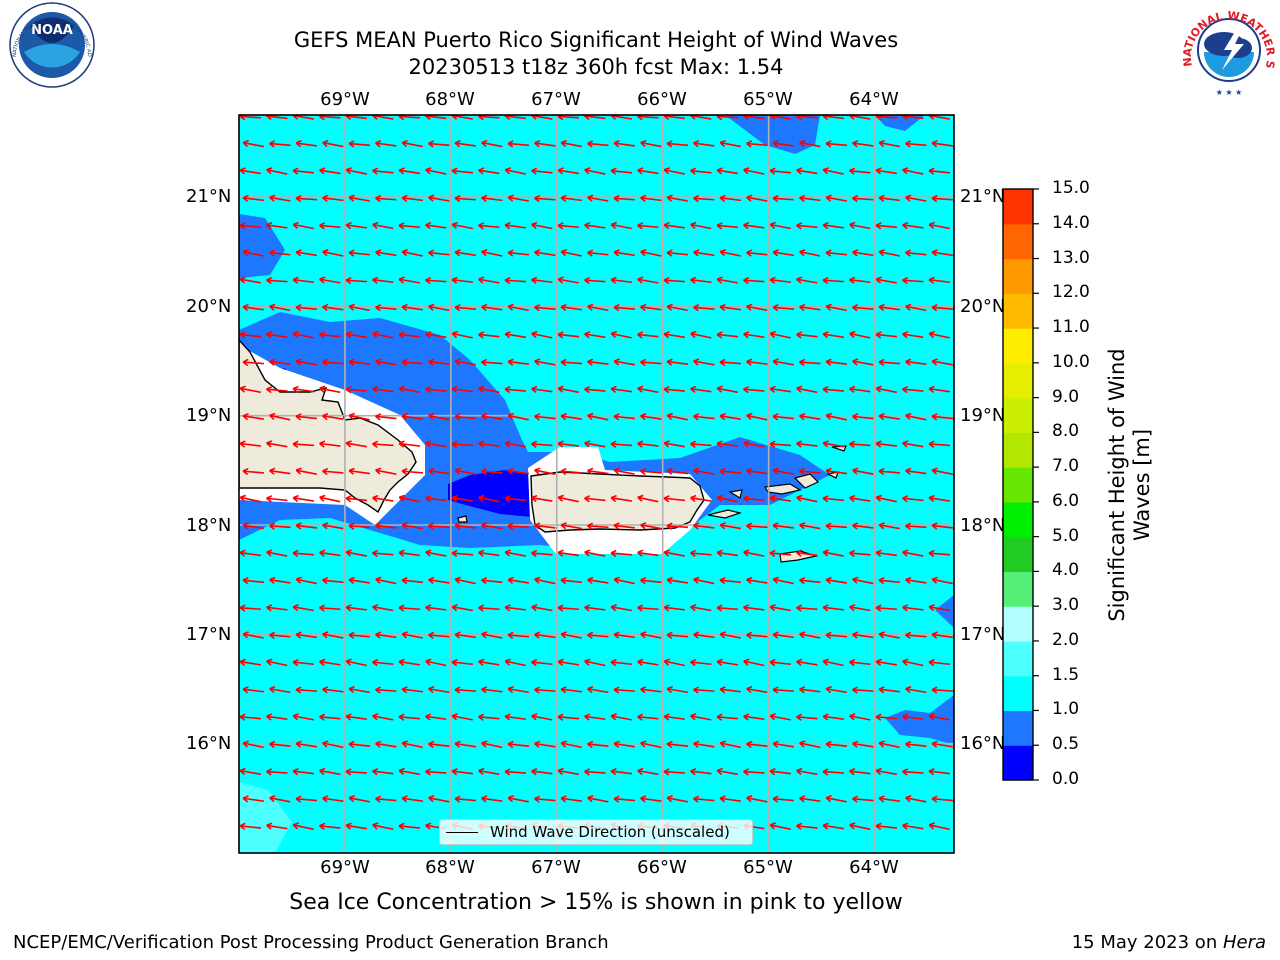 Image resolution: width=1280 pixels, height=960 pixels. What do you see at coordinates (209, 415) in the screenshot?
I see `lat-label-left: 19°N` at bounding box center [209, 415].